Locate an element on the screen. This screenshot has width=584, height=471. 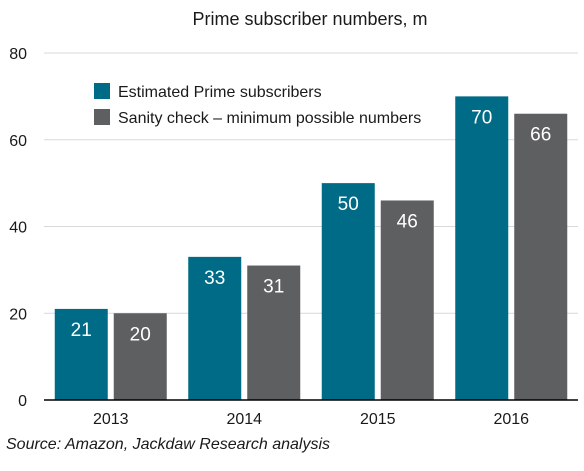
y-tick-label: 20 is located at coordinates (18, 314).